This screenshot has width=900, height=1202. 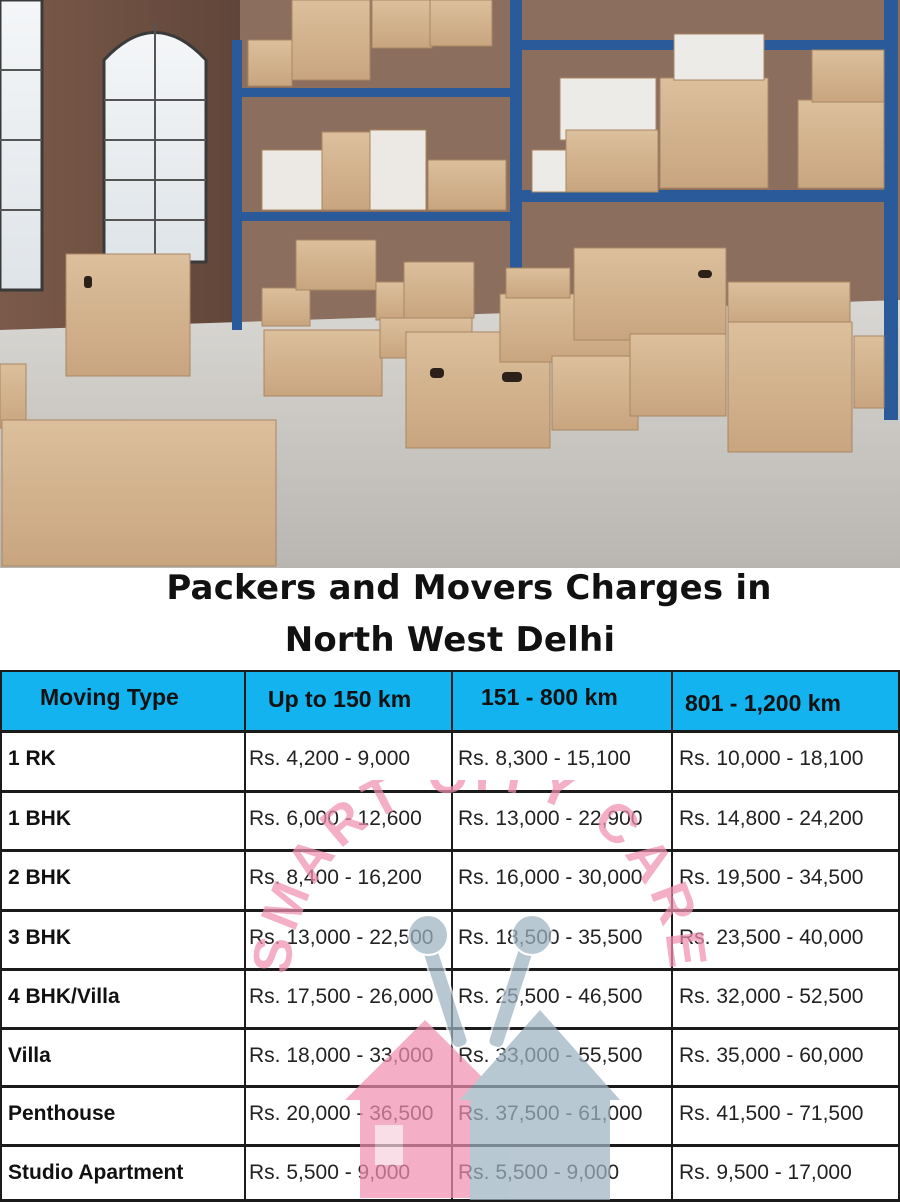 What do you see at coordinates (786, 1117) in the screenshot?
I see `row-price-801-1200: Rs. 41,500 - 71,500` at bounding box center [786, 1117].